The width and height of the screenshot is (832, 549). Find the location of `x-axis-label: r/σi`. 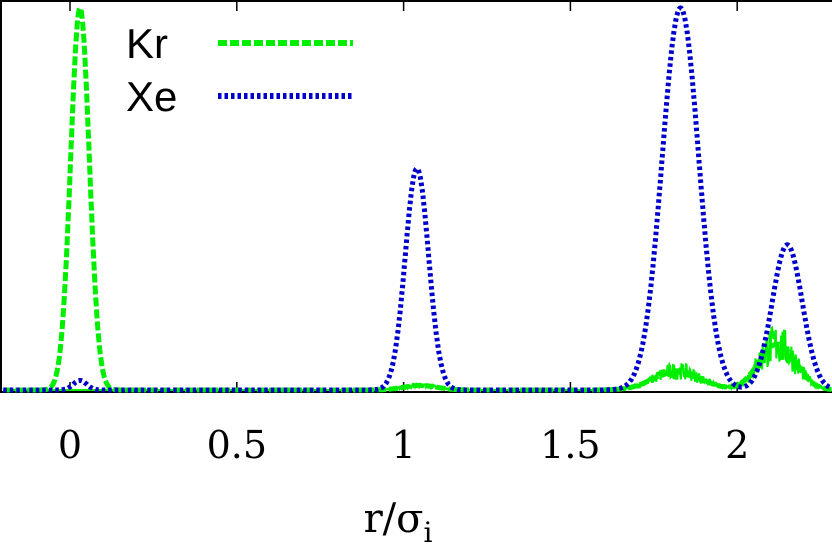

x-axis-label: r/σi is located at coordinates (398, 522).